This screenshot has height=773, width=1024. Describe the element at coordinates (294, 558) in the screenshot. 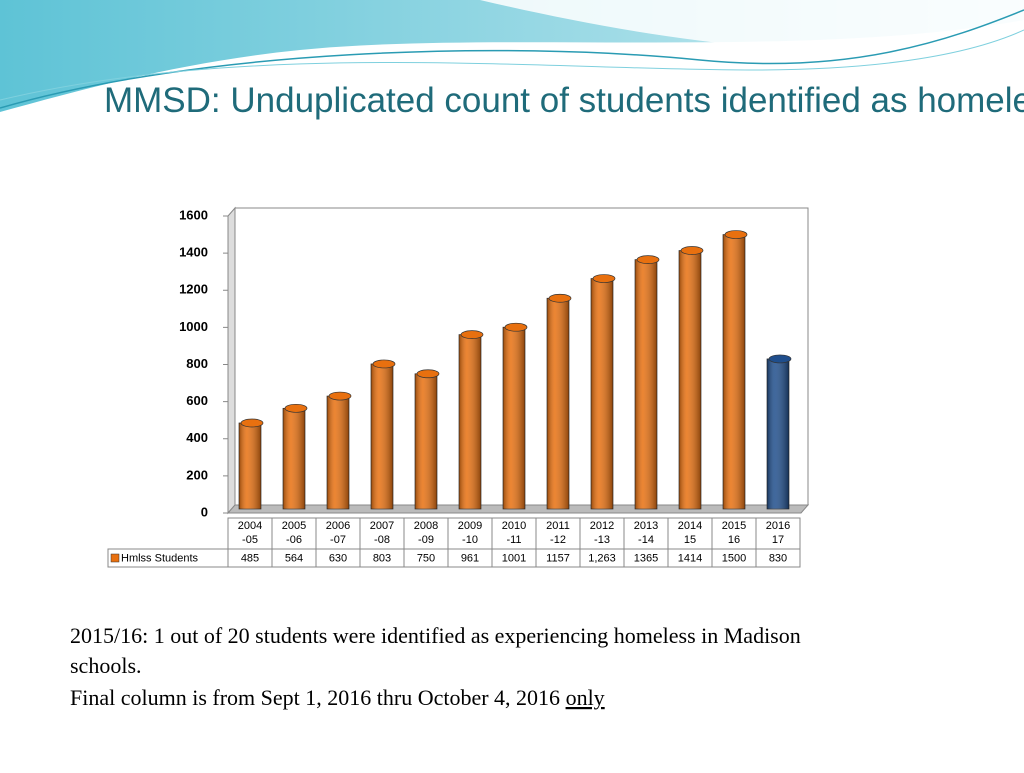

I see `data-label: 564` at that location.